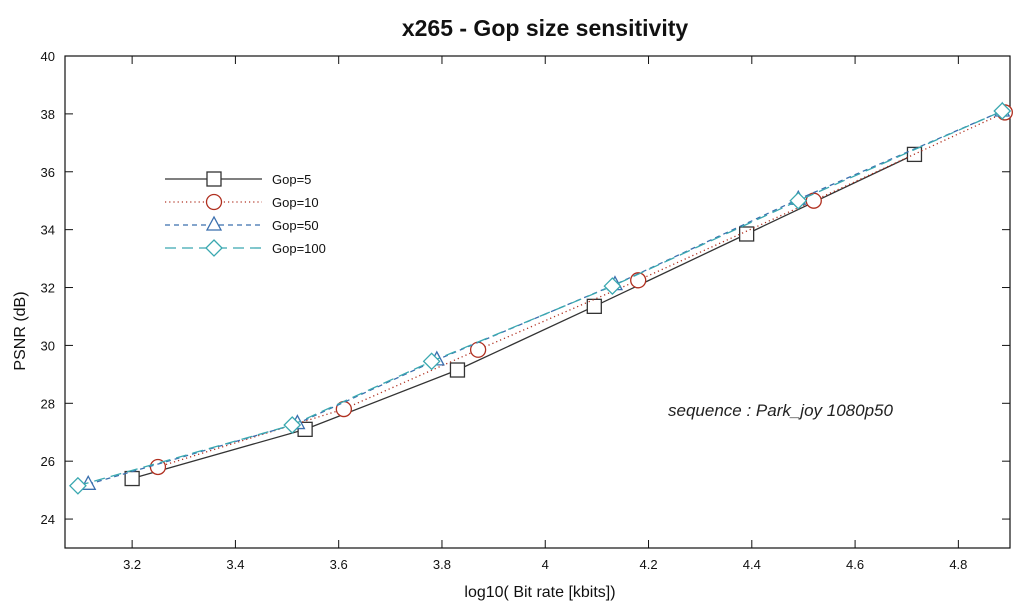 This screenshot has width=1016, height=605. What do you see at coordinates (20, 330) in the screenshot?
I see `y-axis-label: PSNR (dB)` at bounding box center [20, 330].